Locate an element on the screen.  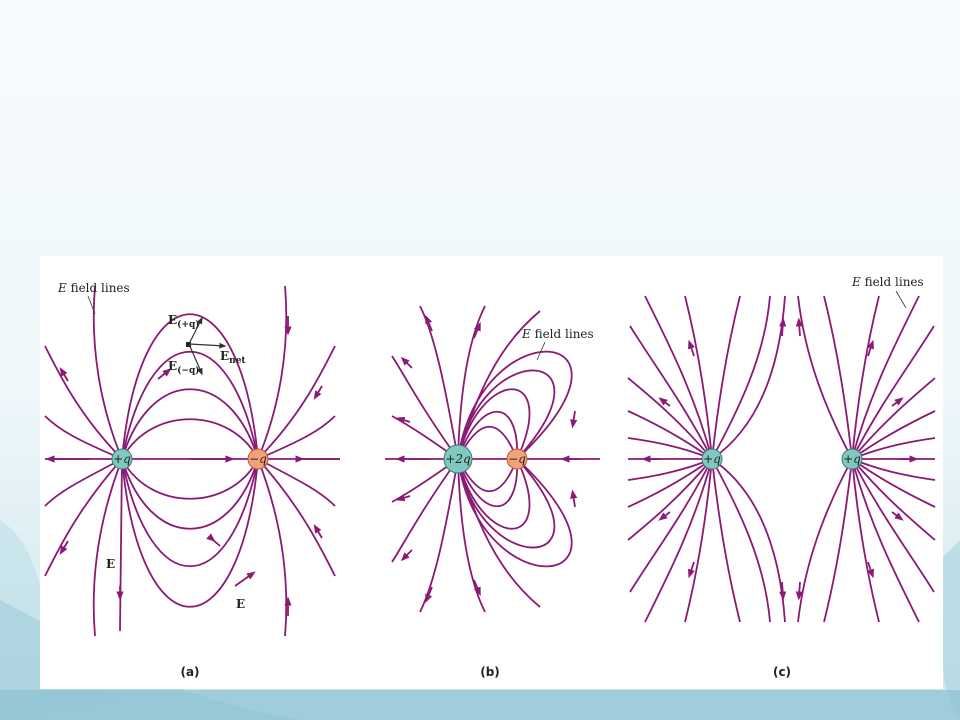
test-point is located at coordinates (188, 344).